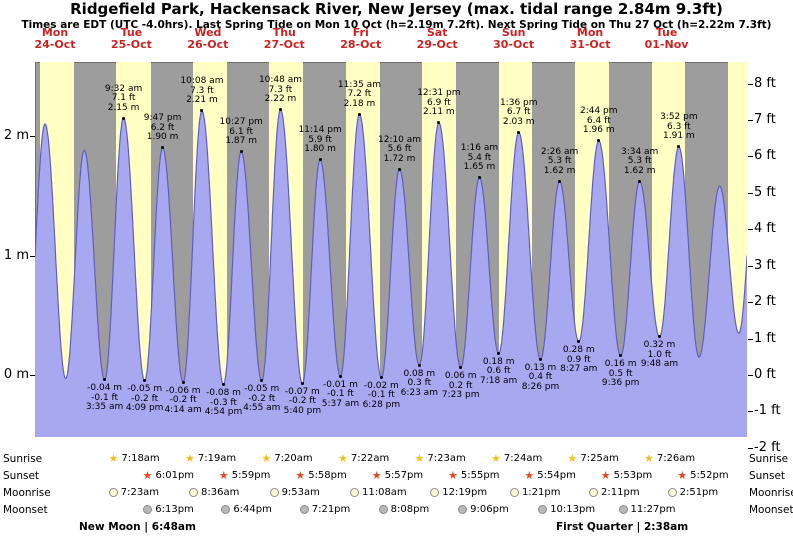  I want to click on moonset-entry: 7:21pm, so click(325, 509).